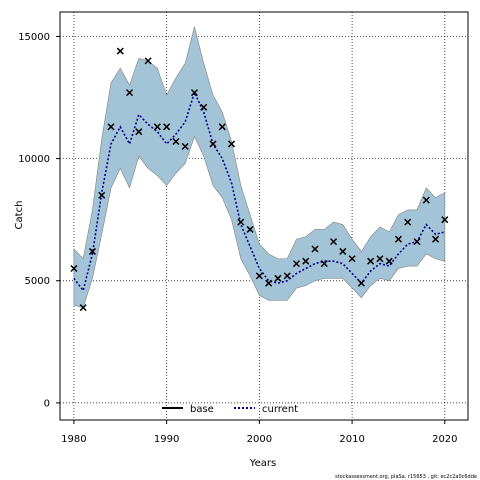 The width and height of the screenshot is (480, 480). Describe the element at coordinates (259, 432) in the screenshot. I see `x-axis: 1980 1990 2000 2010 2020` at that location.